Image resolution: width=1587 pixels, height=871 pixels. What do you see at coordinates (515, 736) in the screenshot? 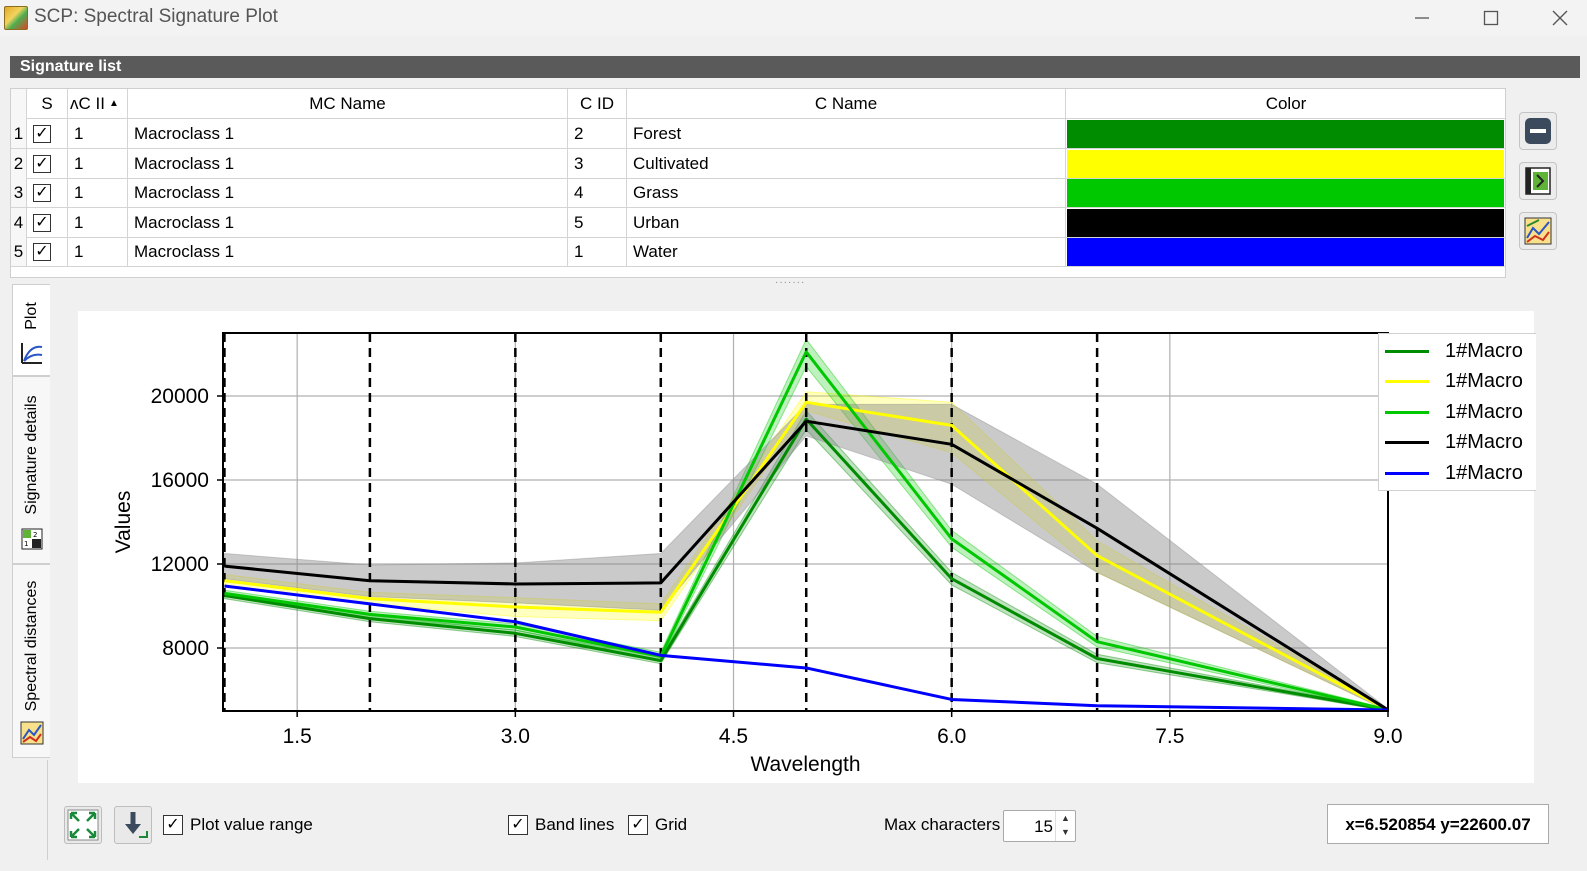
I see `x-tick-label: 3.0` at bounding box center [515, 736].